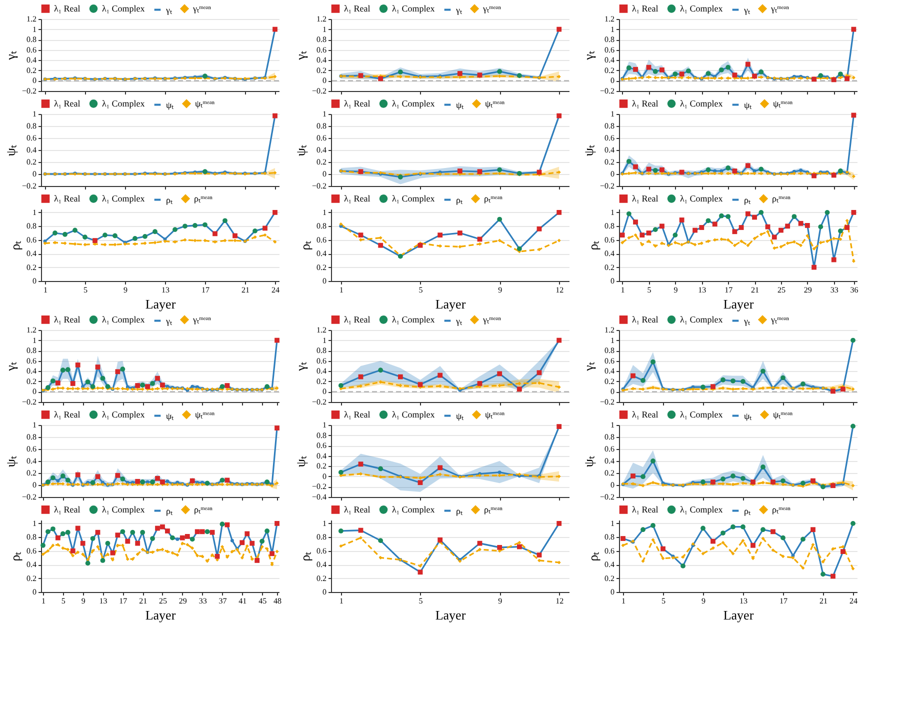 The width and height of the screenshot is (915, 712). I want to click on x-tick-label: 36, so click(854, 290).